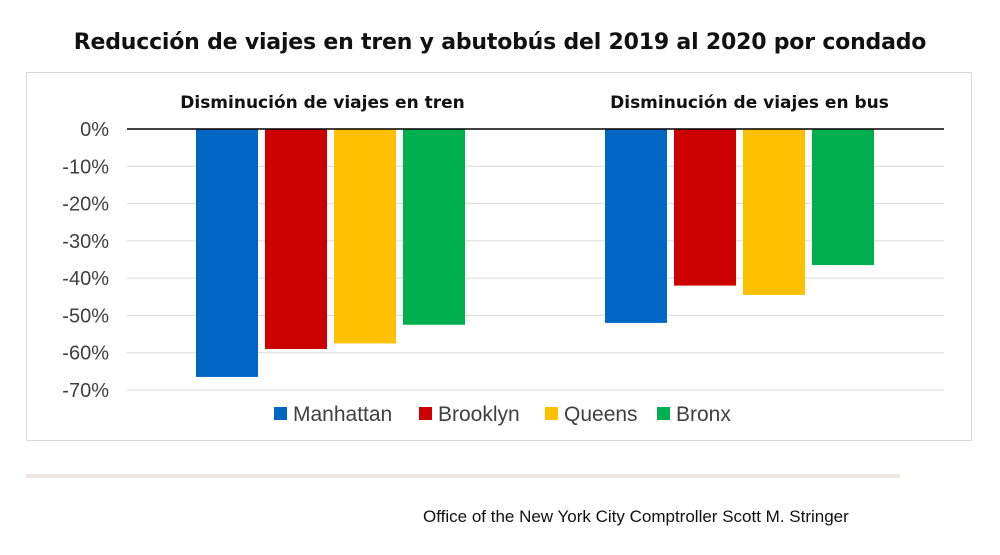 The height and width of the screenshot is (555, 1000). I want to click on legend-label-bronx: Bronx, so click(703, 414).